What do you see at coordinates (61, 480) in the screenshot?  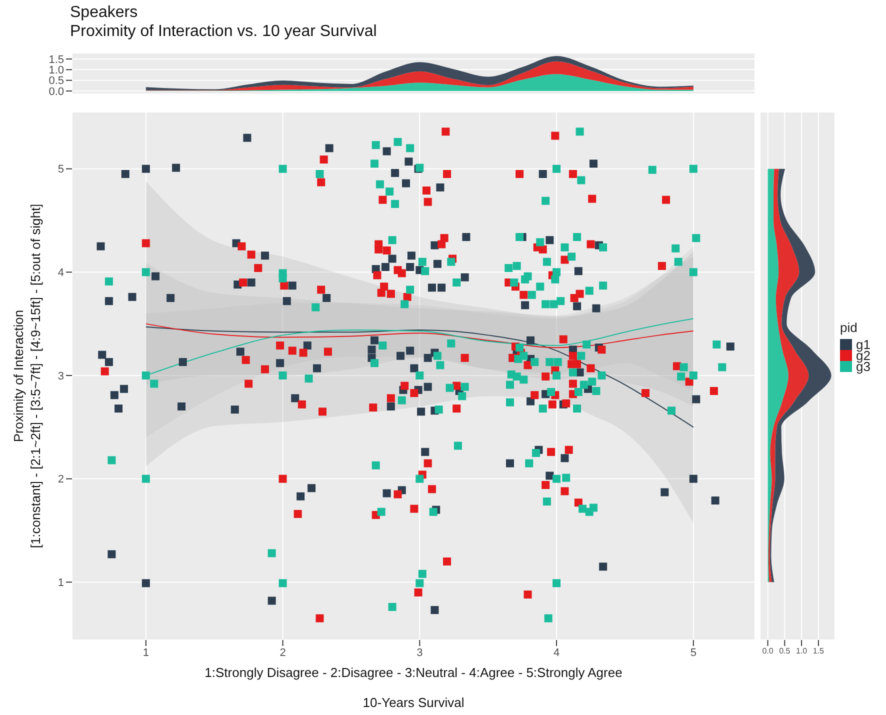 I see `y-tick-label: 2` at bounding box center [61, 480].